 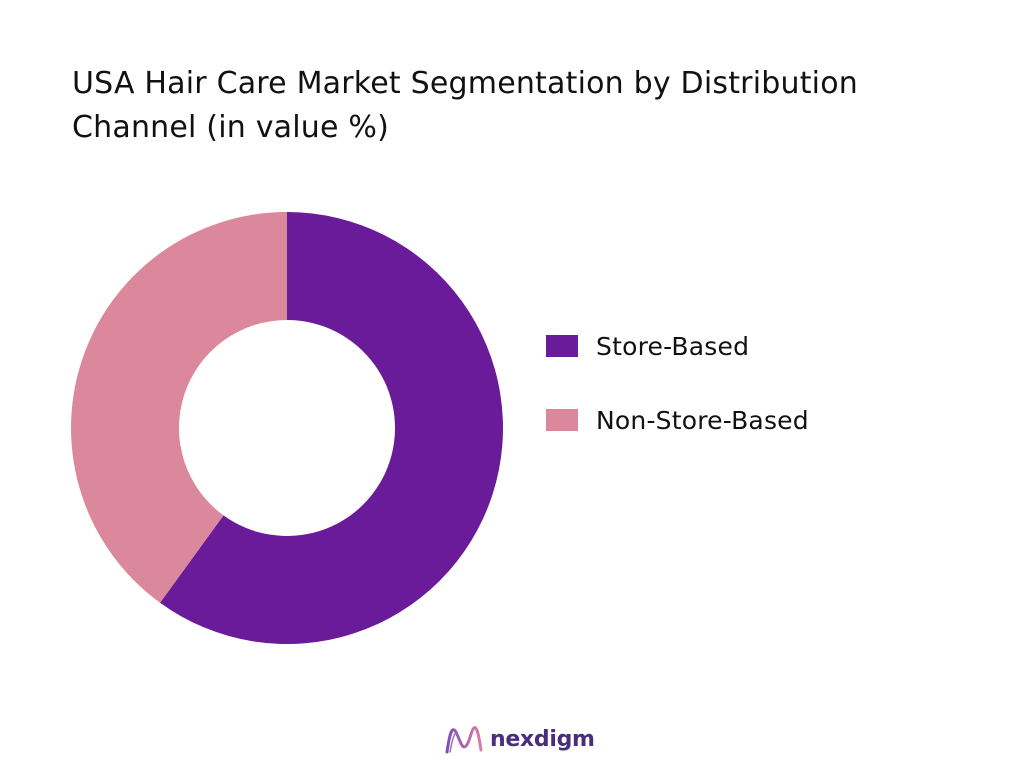 I want to click on legend-swatch-non-store-based, so click(x=562, y=420).